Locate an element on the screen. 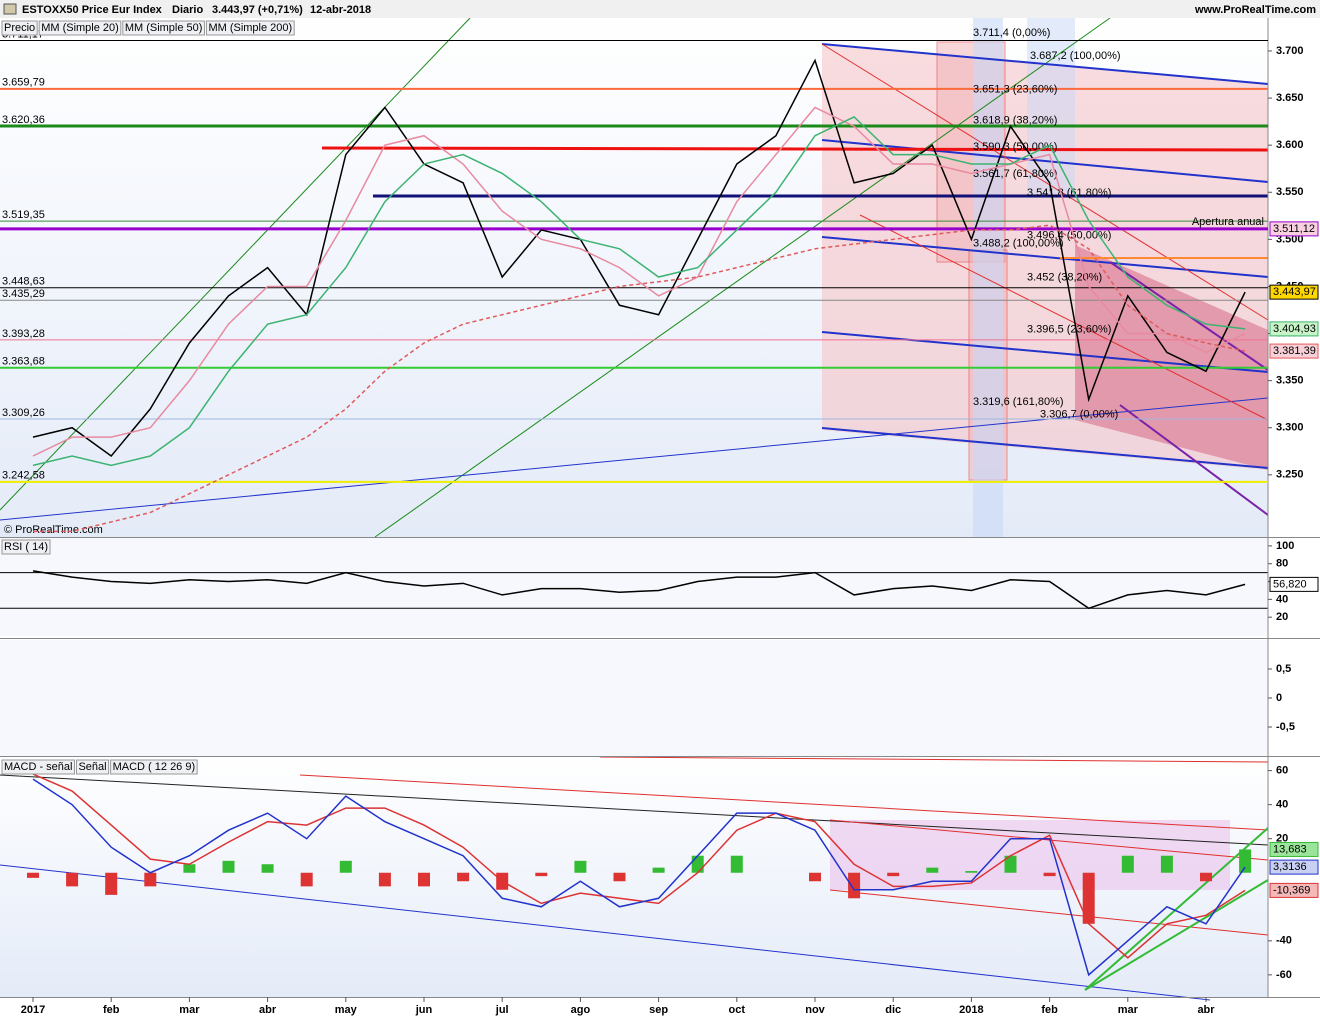  value-label: 3.381,39 is located at coordinates (1294, 351).